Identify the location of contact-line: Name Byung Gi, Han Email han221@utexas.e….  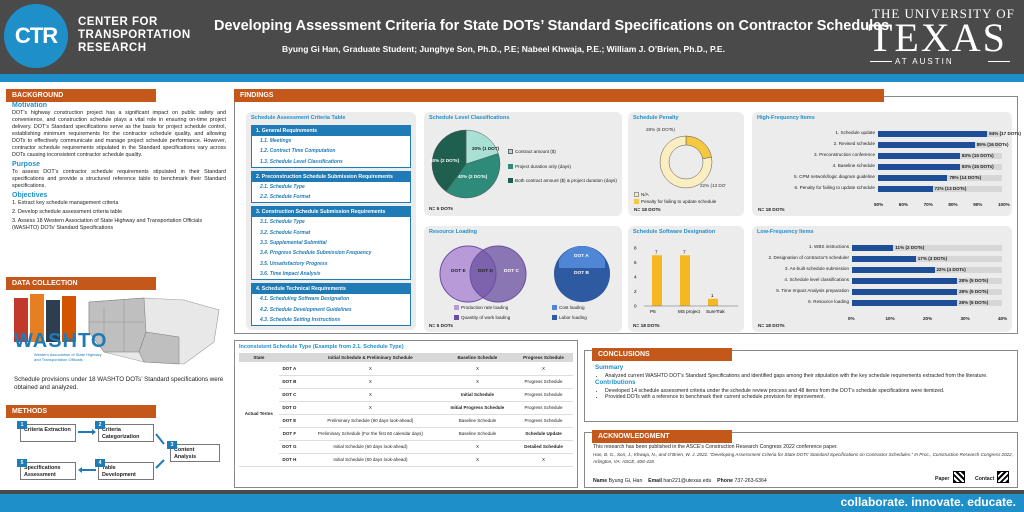
(680, 481).